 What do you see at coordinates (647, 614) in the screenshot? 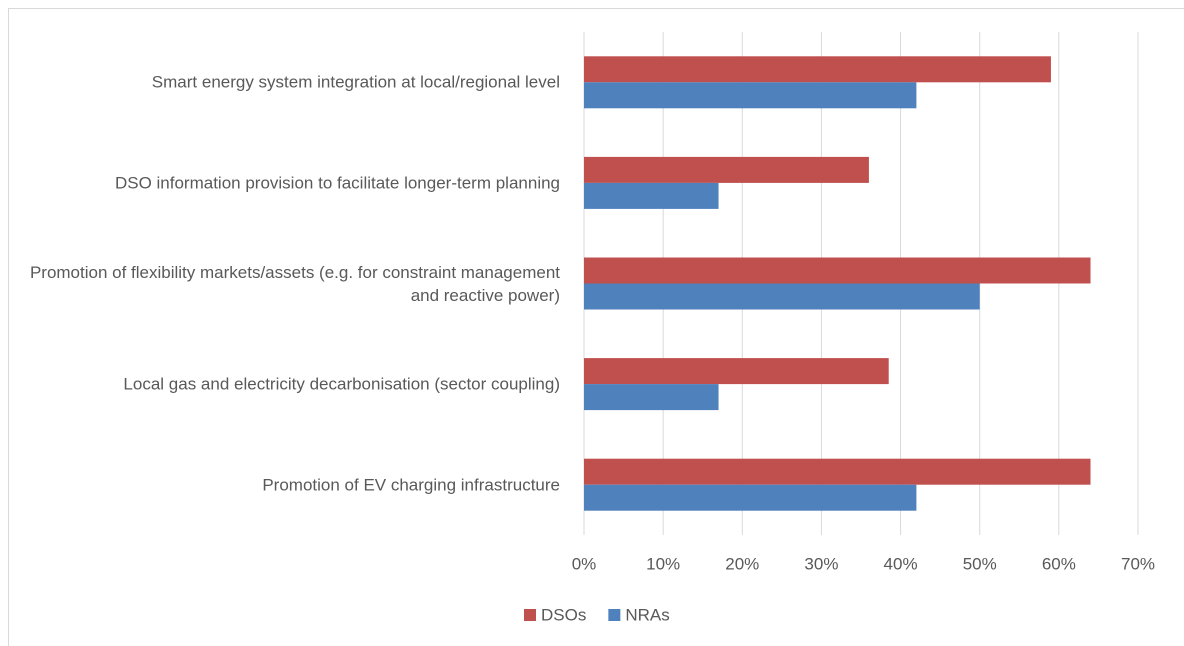
I see `legend-label: NRAs` at bounding box center [647, 614].